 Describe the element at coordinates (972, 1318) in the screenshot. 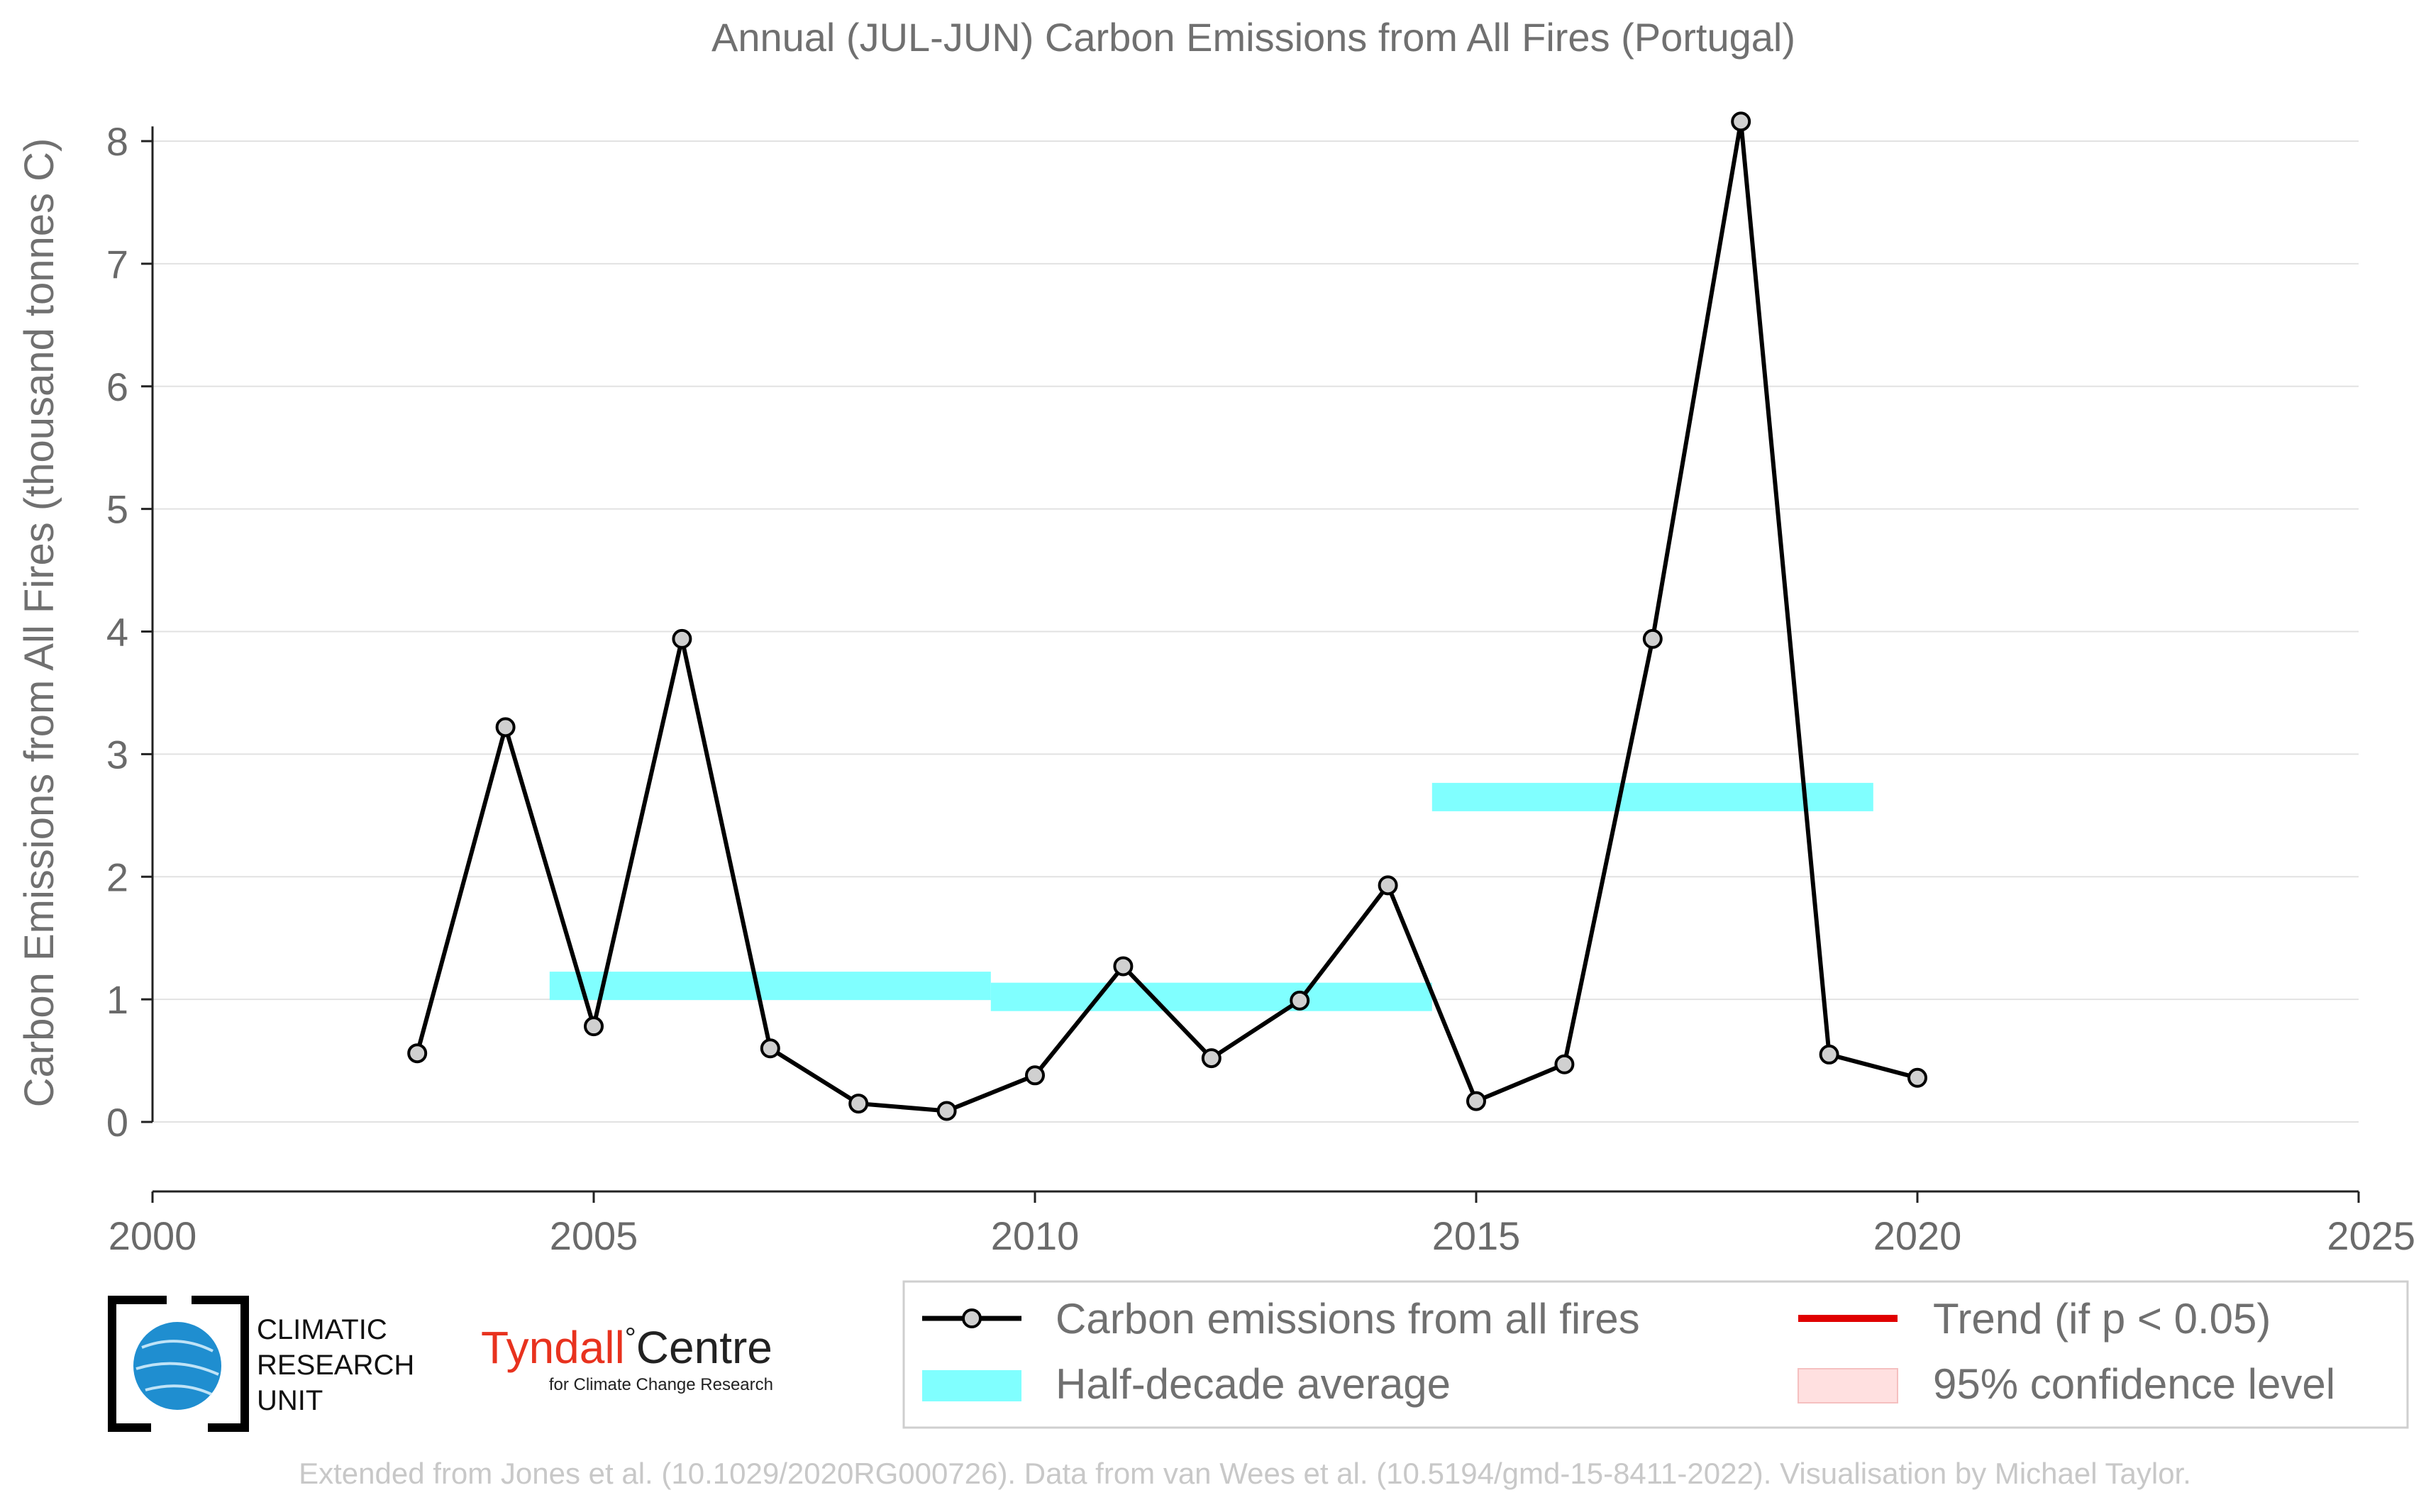

I see `legend-marker-swatch` at that location.